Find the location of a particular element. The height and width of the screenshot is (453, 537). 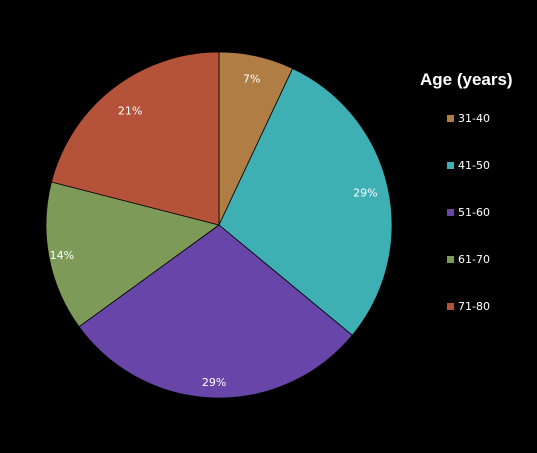

legend-title: Age (years) is located at coordinates (466, 79).